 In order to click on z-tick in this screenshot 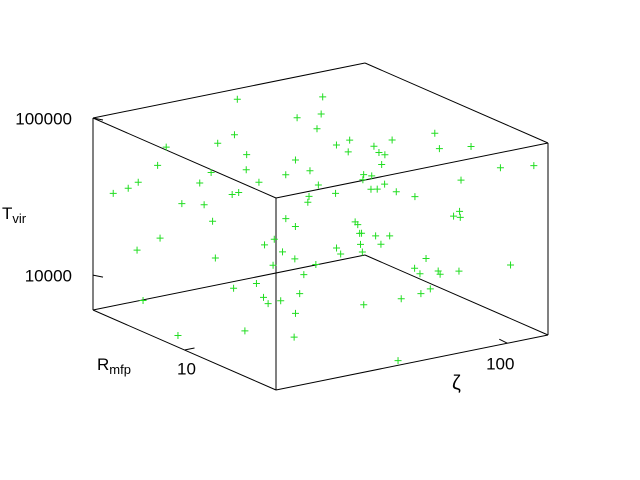, I will do `click(98, 276)`.